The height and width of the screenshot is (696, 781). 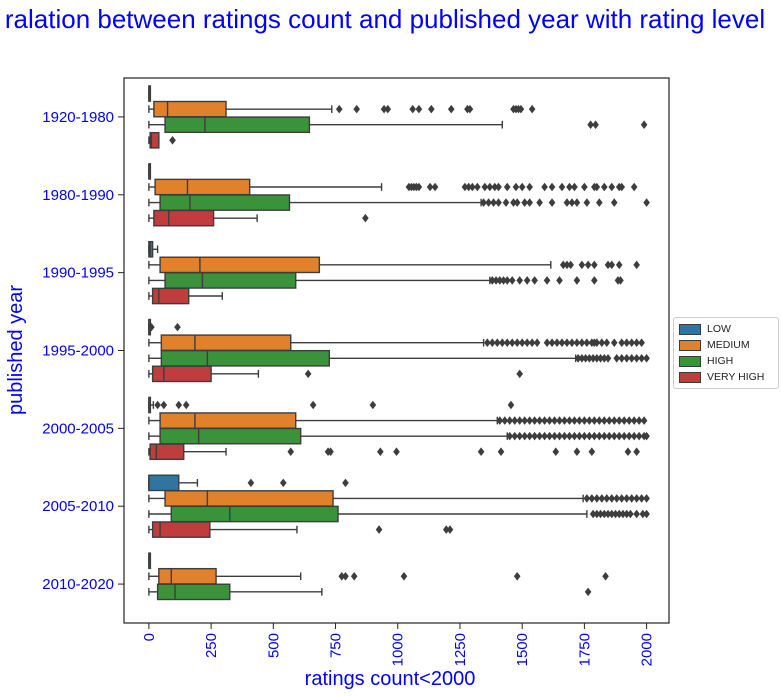 I want to click on x-tick-label: 750, so click(x=336, y=645).